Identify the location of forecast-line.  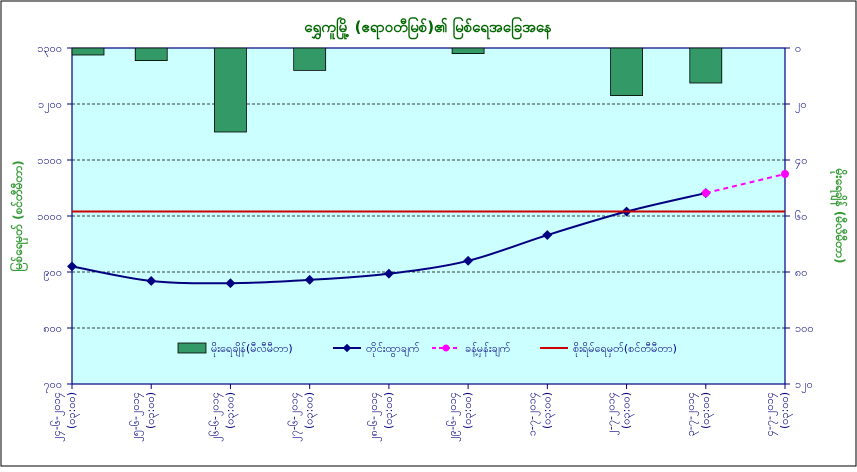
(745, 184).